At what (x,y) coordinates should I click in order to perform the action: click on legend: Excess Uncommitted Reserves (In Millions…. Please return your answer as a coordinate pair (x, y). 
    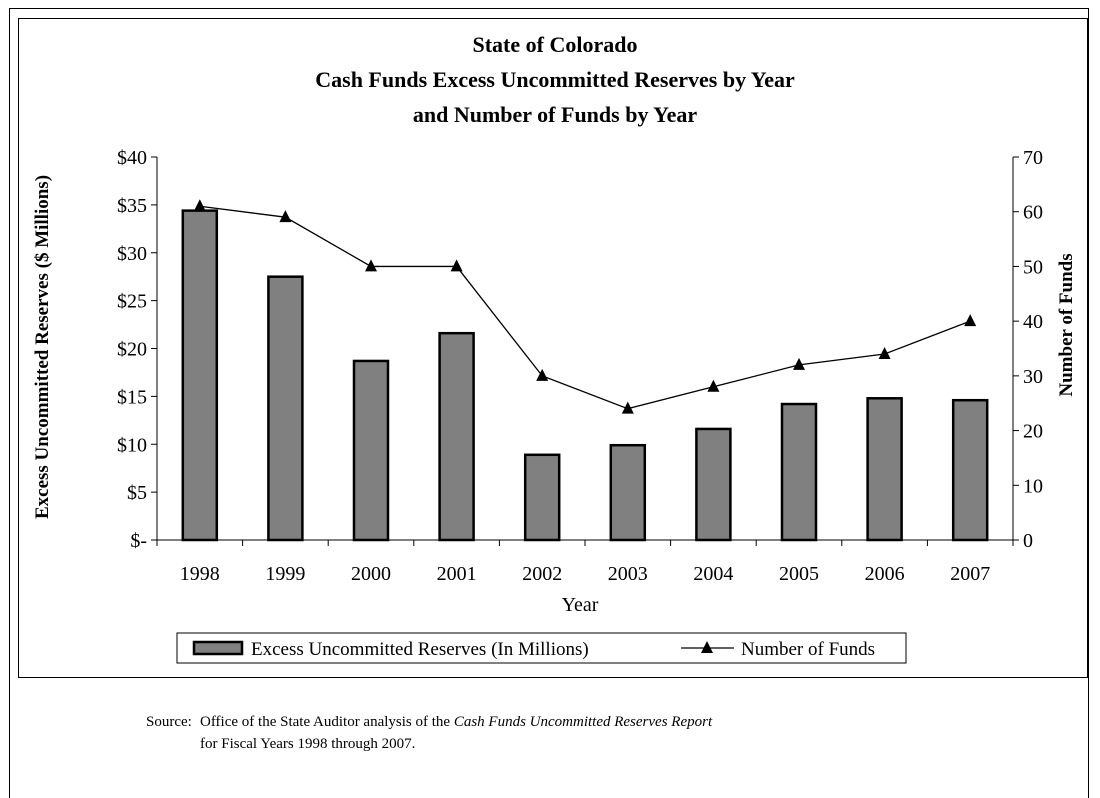
    Looking at the image, I should click on (541, 648).